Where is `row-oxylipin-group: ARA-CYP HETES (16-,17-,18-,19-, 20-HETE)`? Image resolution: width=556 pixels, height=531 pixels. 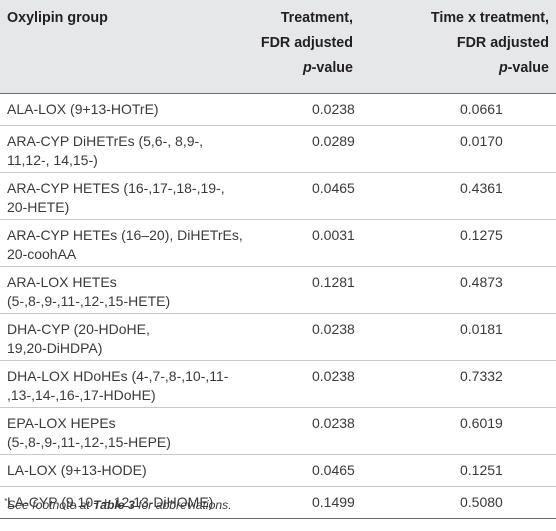
row-oxylipin-group: ARA-CYP HETES (16-,17-,18-,19-, 20-HETE) is located at coordinates (116, 197).